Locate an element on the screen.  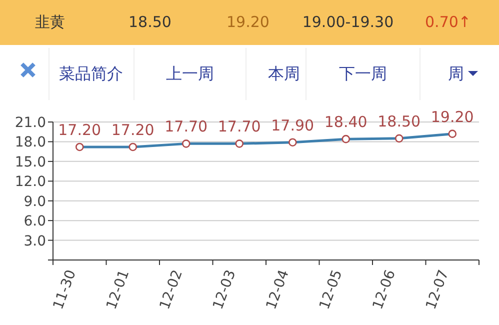
text: 本周 is located at coordinates (284, 73).